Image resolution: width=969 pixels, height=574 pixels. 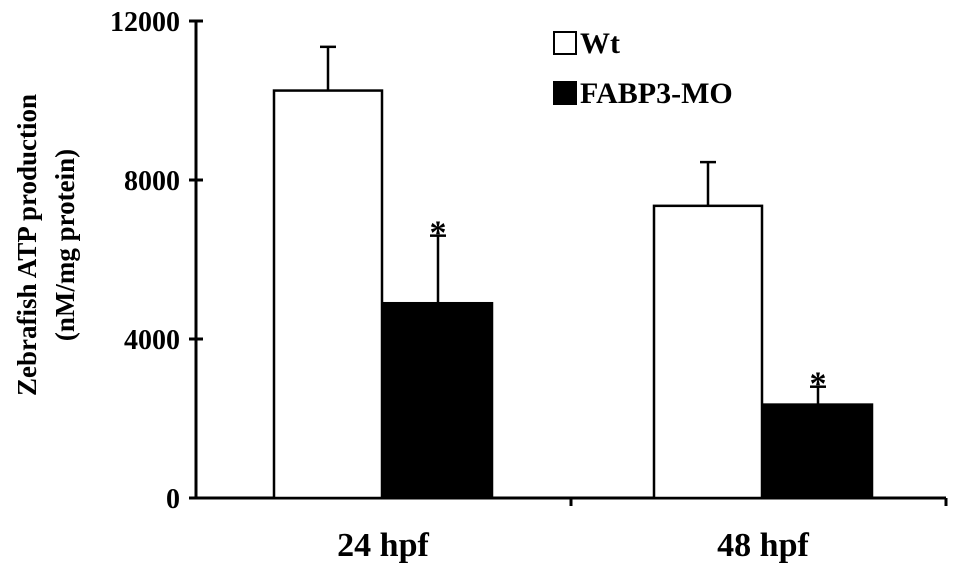 What do you see at coordinates (27, 245) in the screenshot?
I see `y-axis-label-line-1: Zebrafish ATP production` at bounding box center [27, 245].